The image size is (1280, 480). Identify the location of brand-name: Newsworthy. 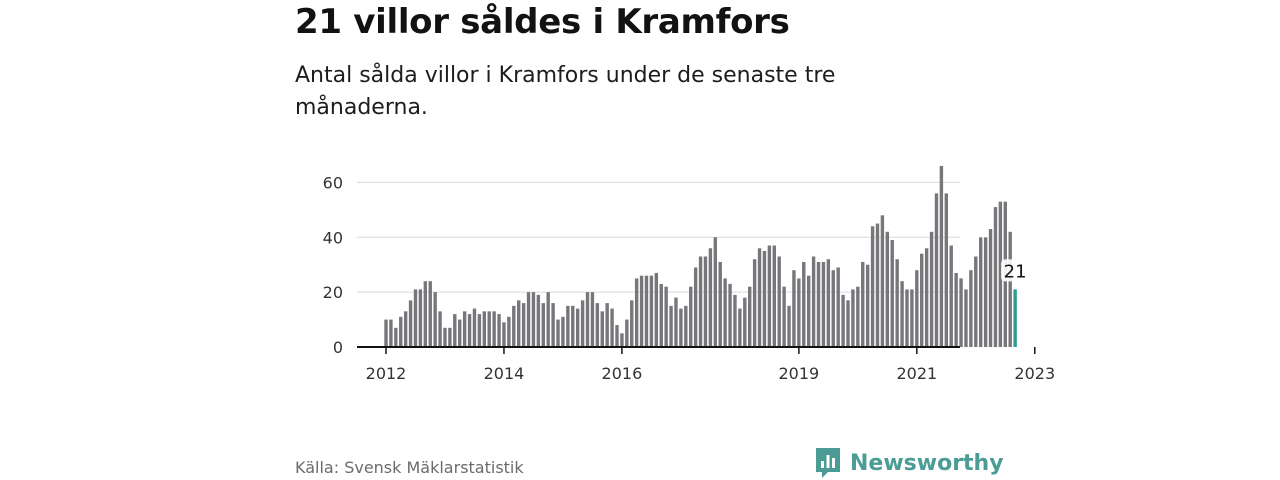
(927, 463).